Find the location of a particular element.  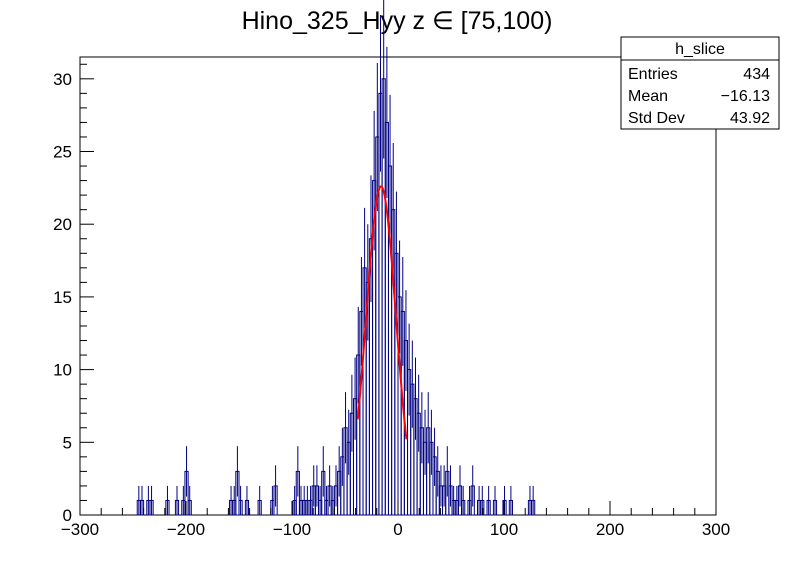

y-tick-label: 5 is located at coordinates (67, 442).